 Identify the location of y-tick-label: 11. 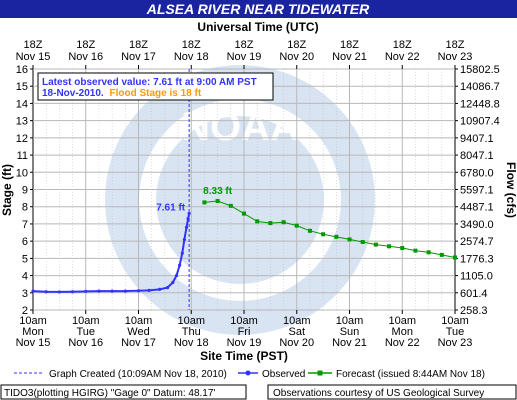
(22, 156).